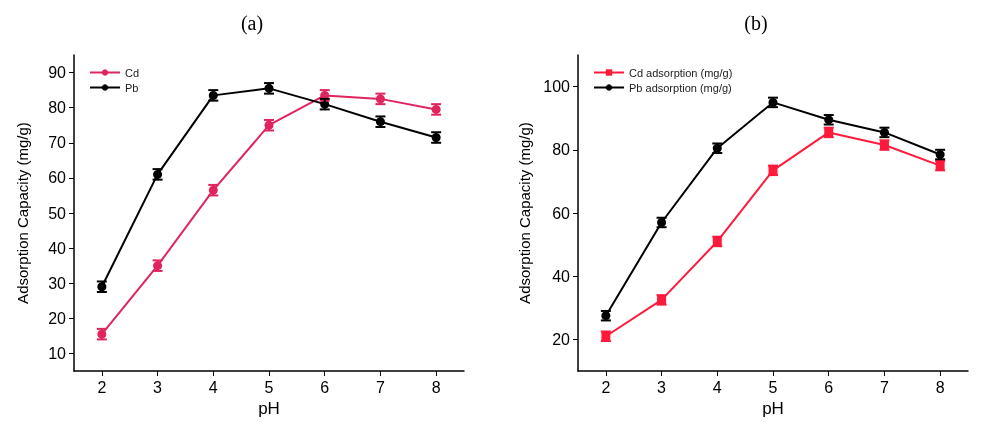 This screenshot has height=441, width=1008. I want to click on legend-label: Pb adsorption (mg/g), so click(680, 87).